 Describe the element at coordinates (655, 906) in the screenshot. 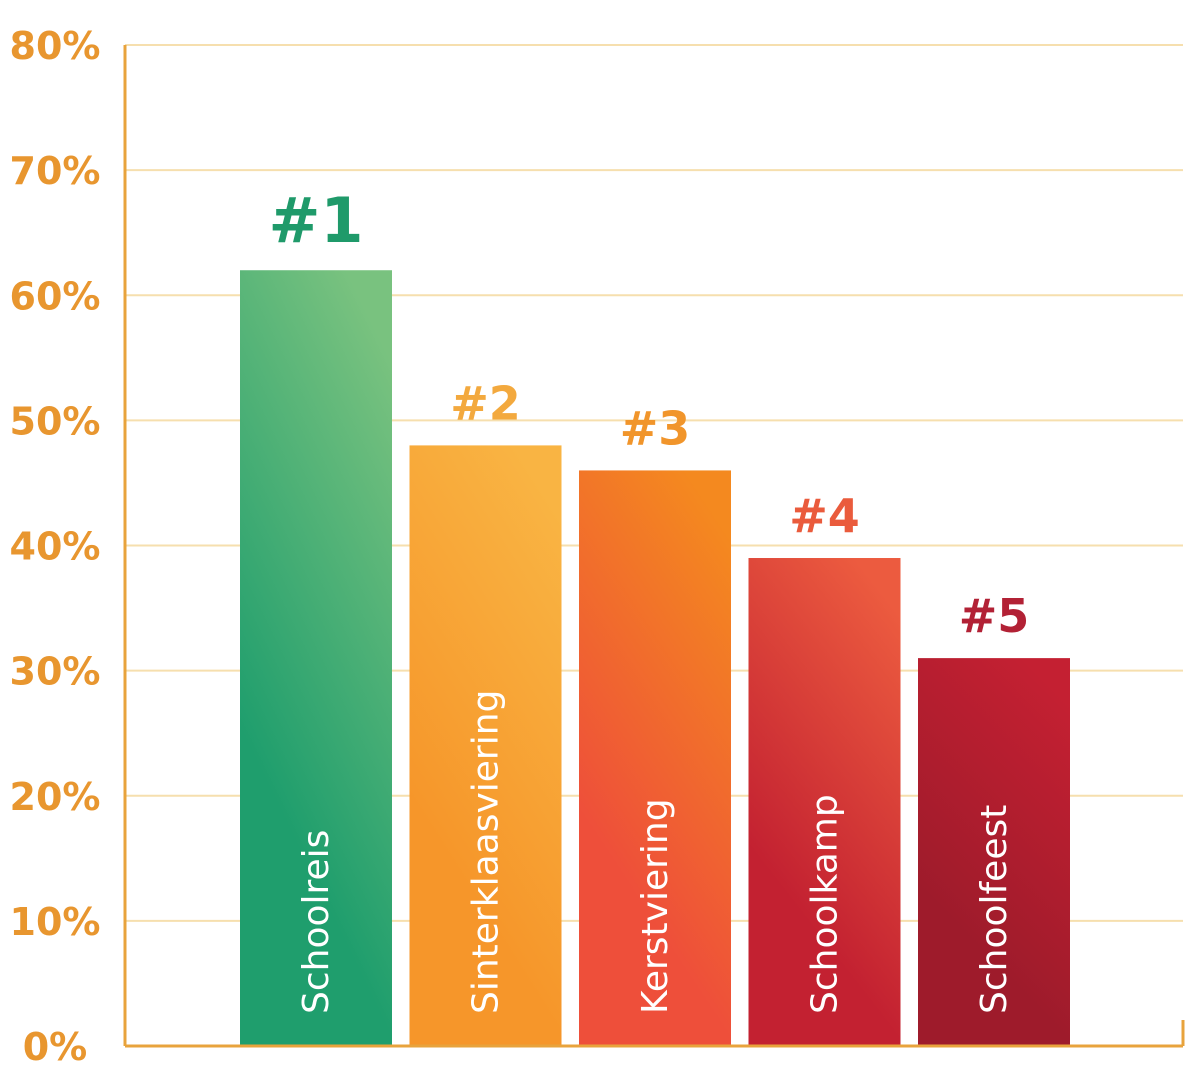

I see `bar-category-label: Kerstviering` at that location.